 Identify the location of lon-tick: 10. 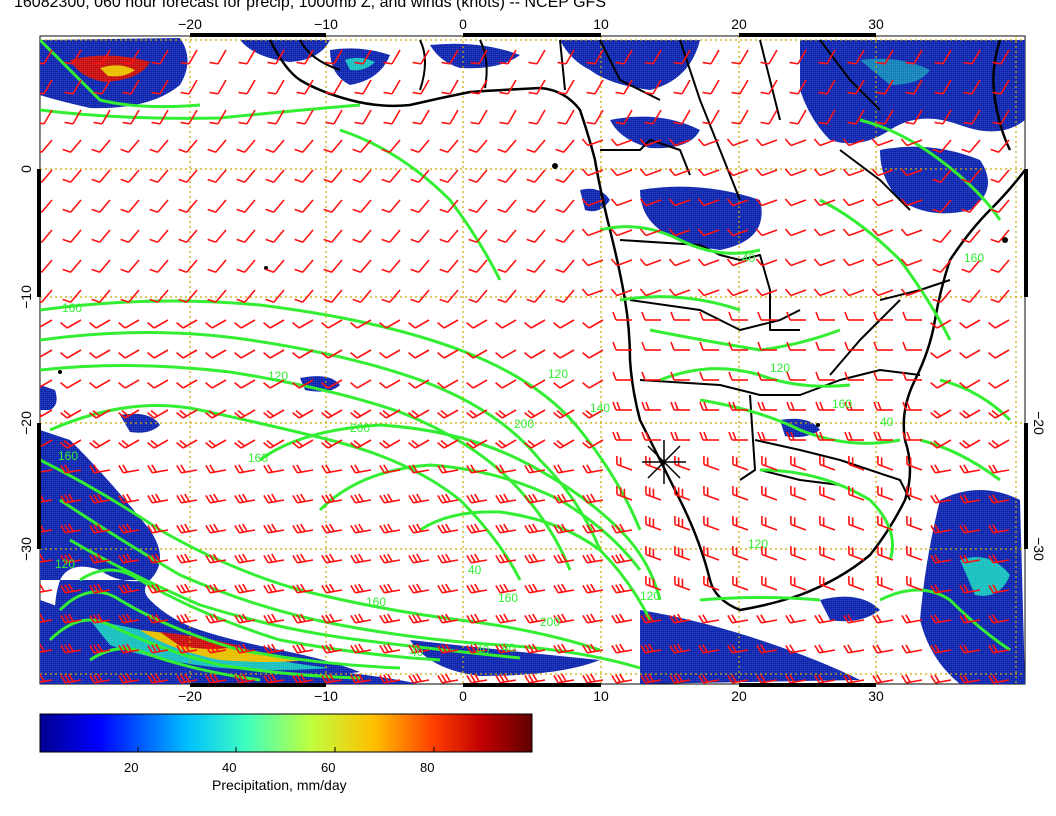
(601, 696).